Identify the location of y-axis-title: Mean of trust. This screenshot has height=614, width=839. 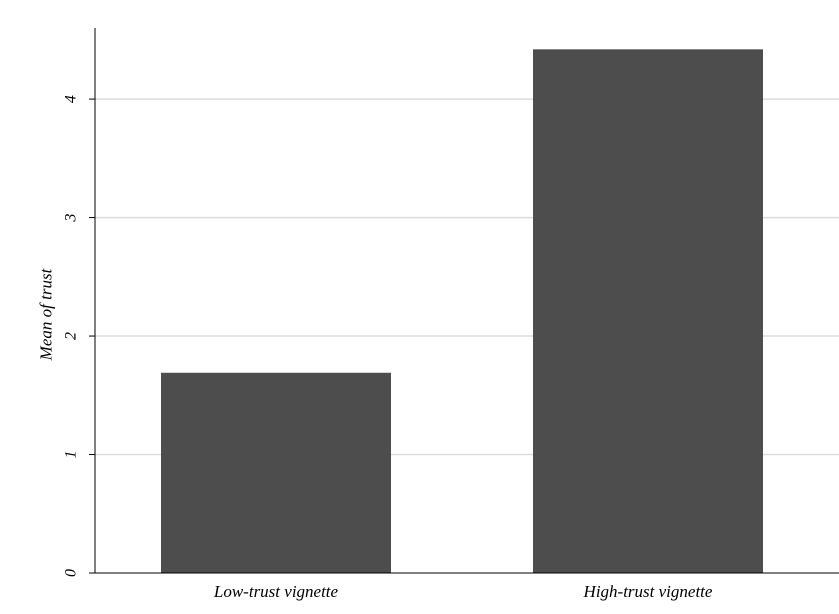
(46, 314).